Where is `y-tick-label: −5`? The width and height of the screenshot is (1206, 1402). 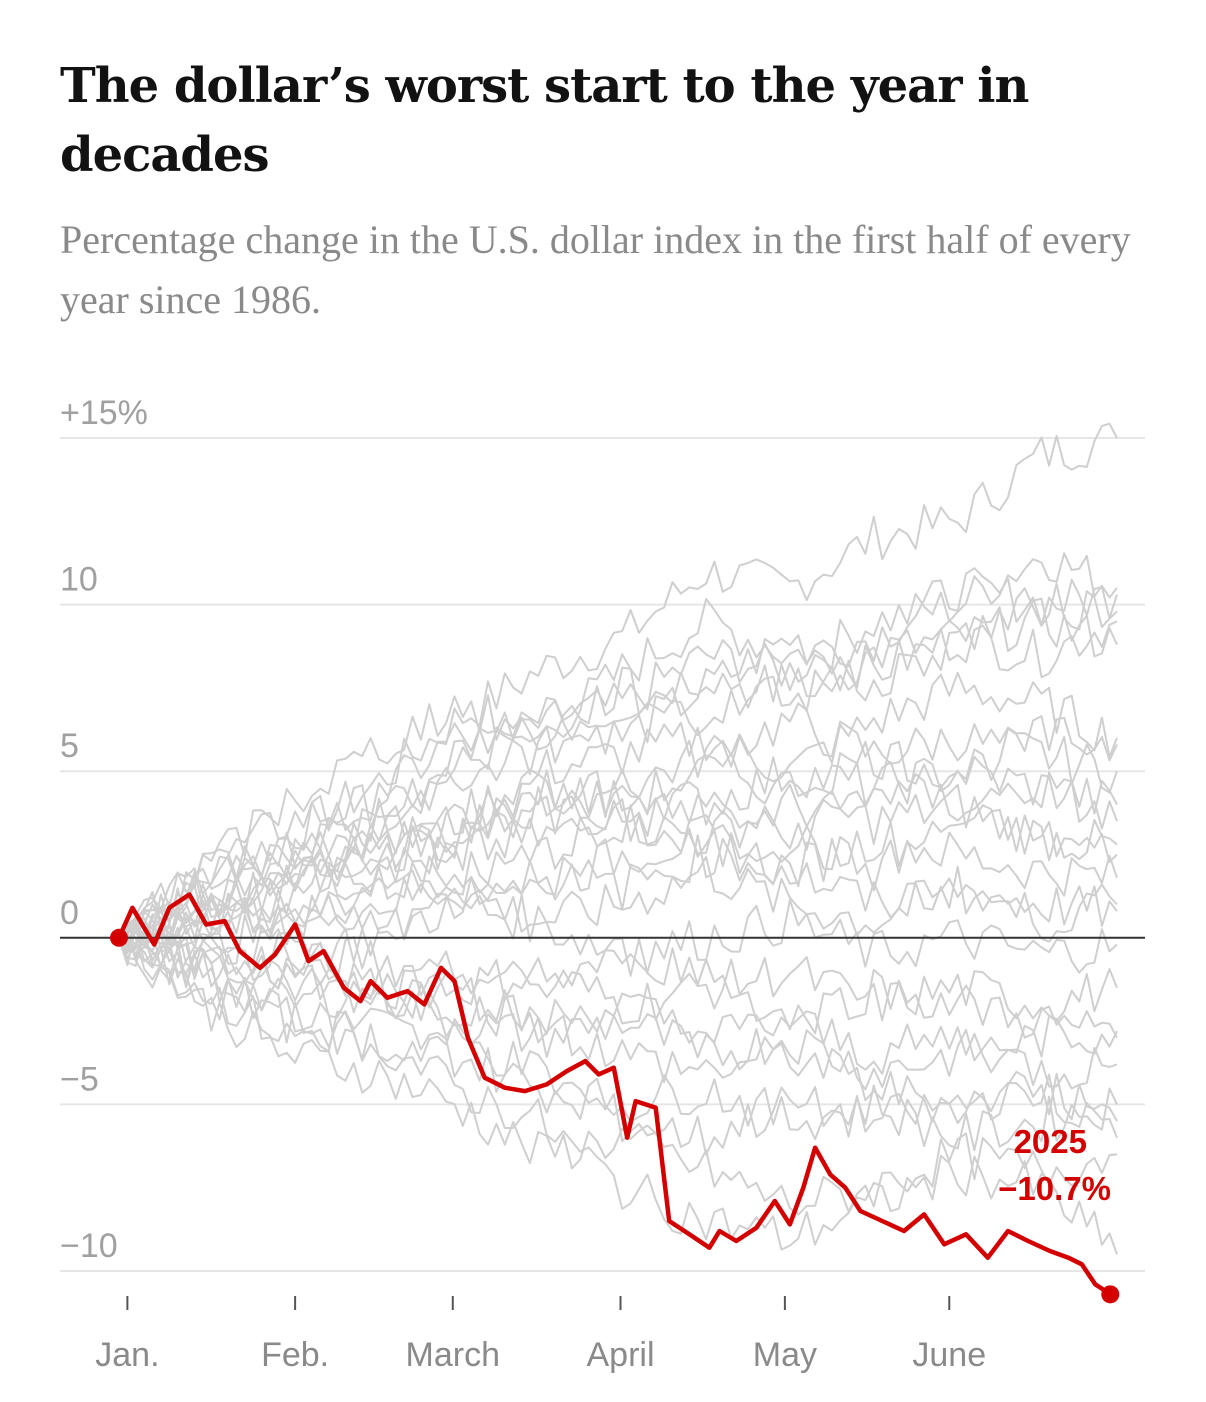 y-tick-label: −5 is located at coordinates (79, 1079).